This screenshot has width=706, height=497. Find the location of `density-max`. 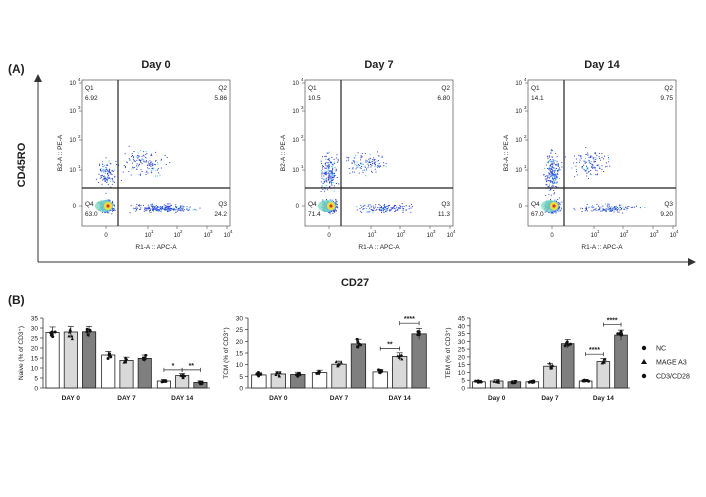

density-max is located at coordinates (108, 206).